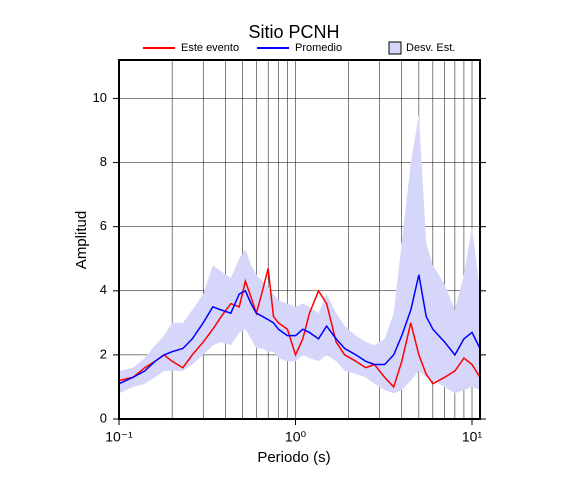 The height and width of the screenshot is (480, 586). What do you see at coordinates (293, 32) in the screenshot?
I see `chart-title: Sitio PCNH` at bounding box center [293, 32].